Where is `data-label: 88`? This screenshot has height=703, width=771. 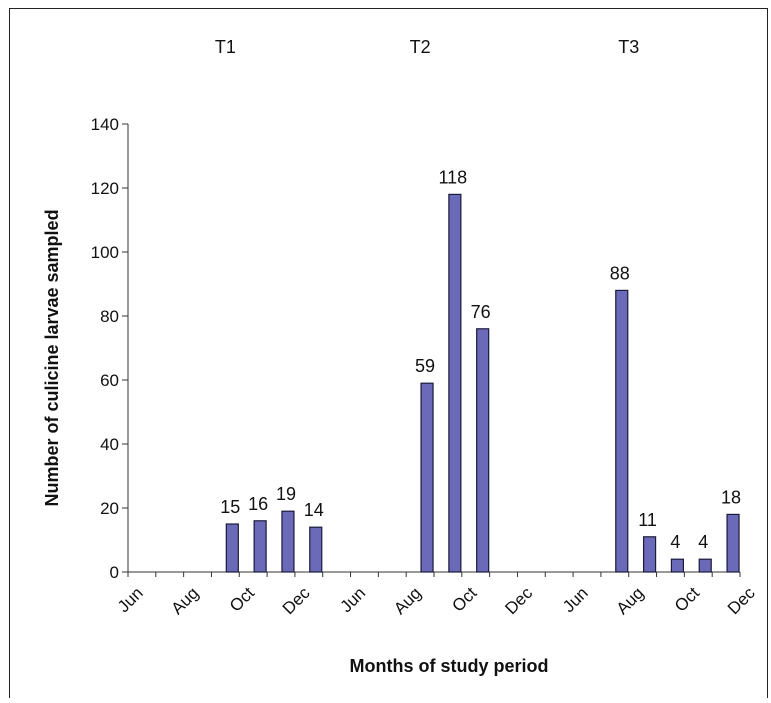 data-label: 88 is located at coordinates (620, 273).